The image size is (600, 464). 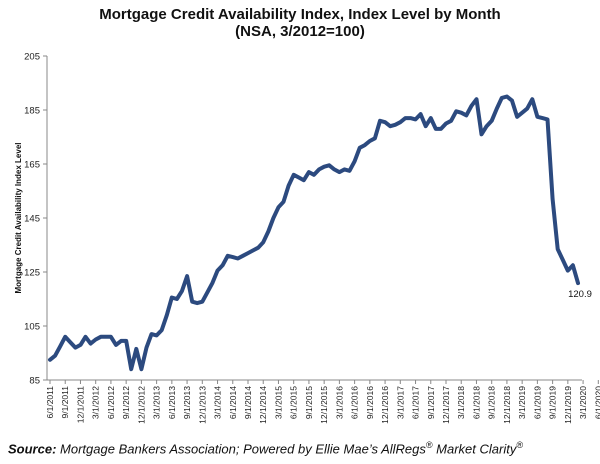 What do you see at coordinates (519, 445) in the screenshot?
I see `registered-mark-2: ®` at bounding box center [519, 445].